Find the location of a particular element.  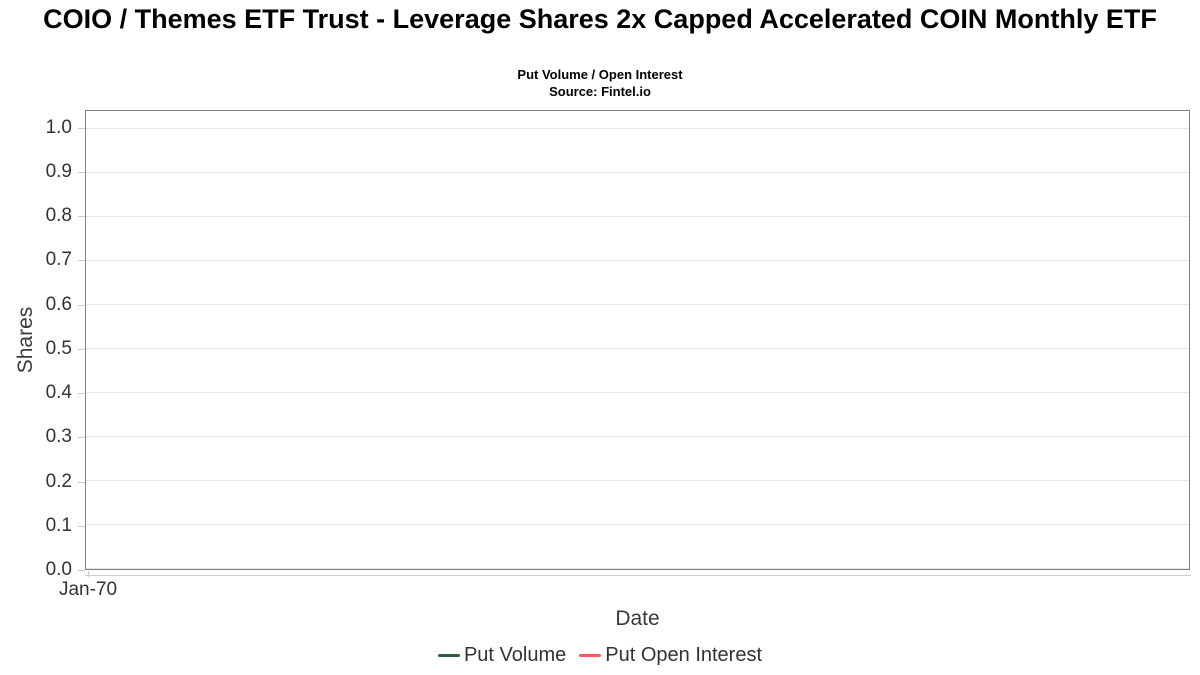

y-tick-label: 0.1 is located at coordinates (58, 525).